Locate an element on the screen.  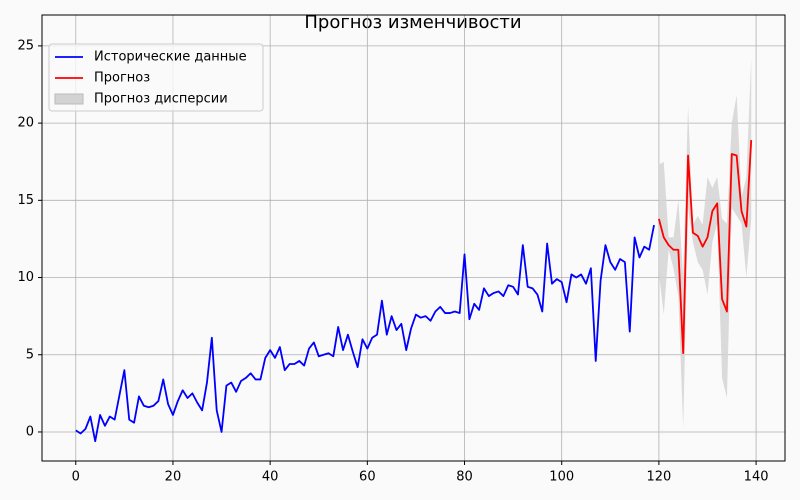
x-tick-label: 60 is located at coordinates (367, 477).